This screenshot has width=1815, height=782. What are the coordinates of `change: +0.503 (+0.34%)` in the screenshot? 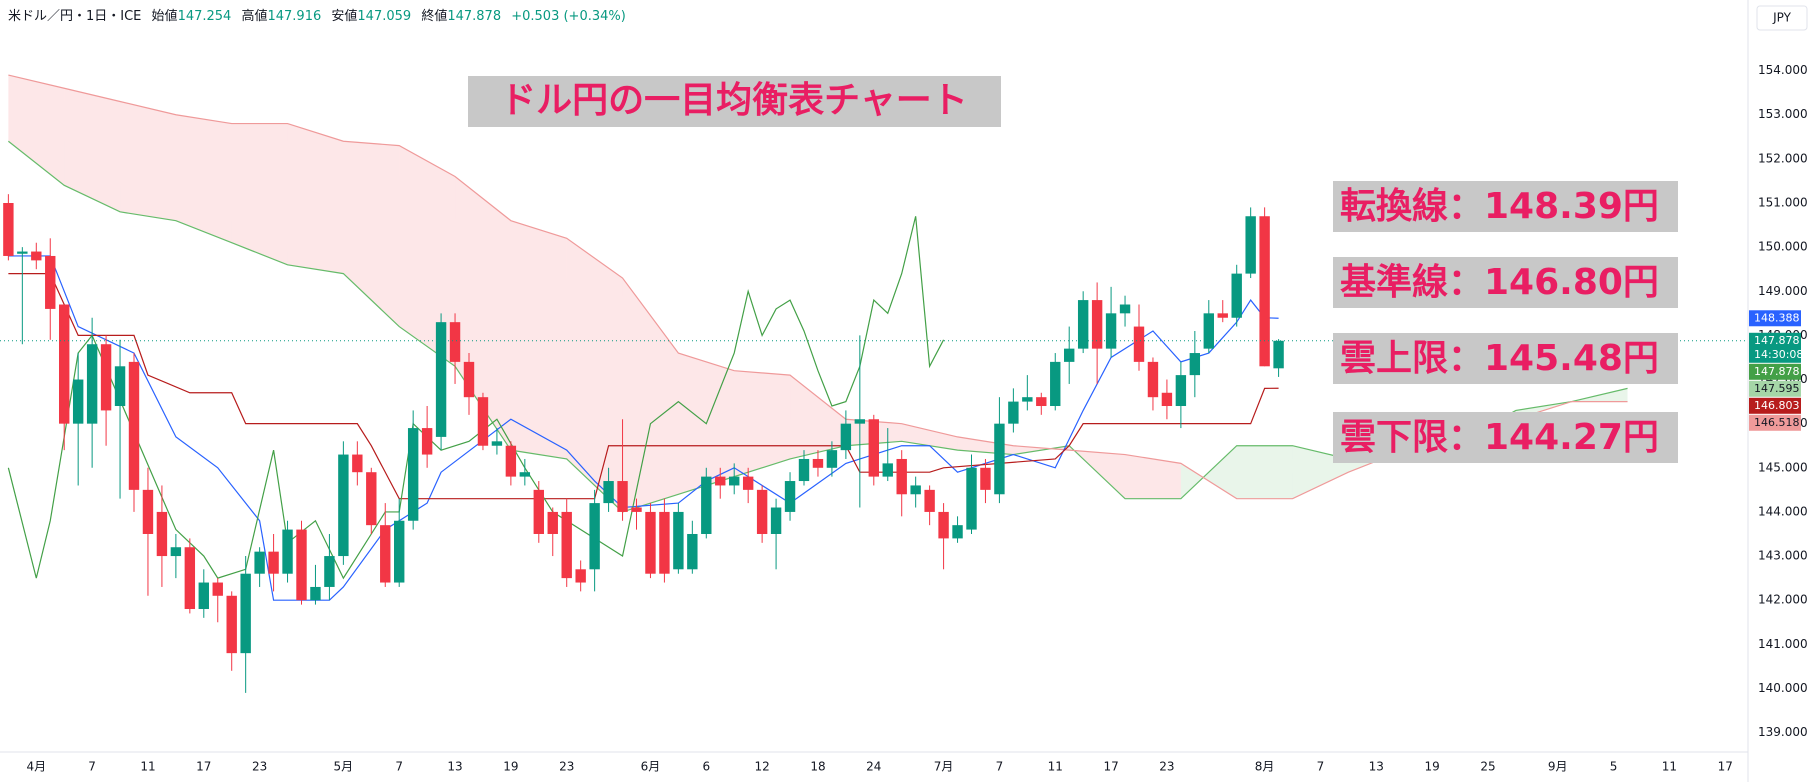 It's located at (568, 16).